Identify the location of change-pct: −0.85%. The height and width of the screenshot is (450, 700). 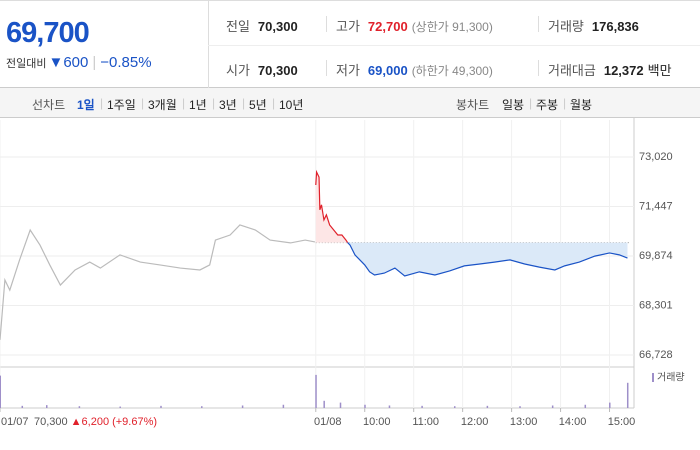
(126, 62).